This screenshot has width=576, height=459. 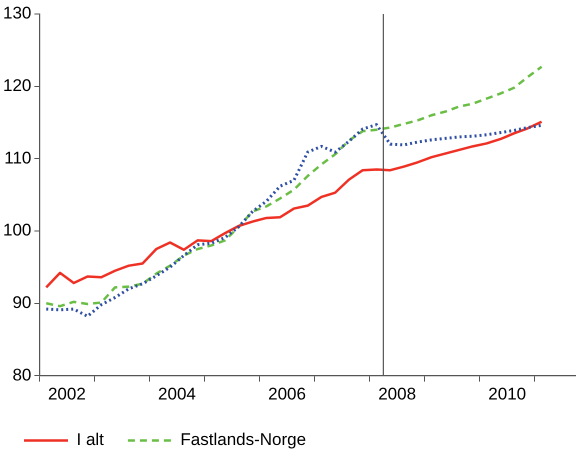 I want to click on y-tick-label: 130, so click(x=17, y=13).